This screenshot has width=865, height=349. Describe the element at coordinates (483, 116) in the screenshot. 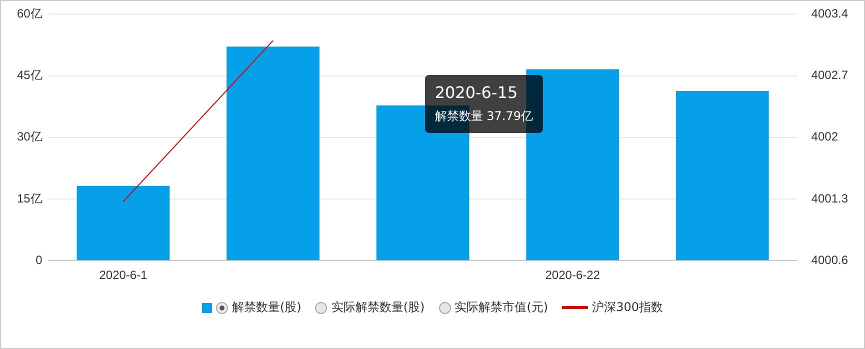

I see `annotation: 解禁数量 37.79亿` at that location.